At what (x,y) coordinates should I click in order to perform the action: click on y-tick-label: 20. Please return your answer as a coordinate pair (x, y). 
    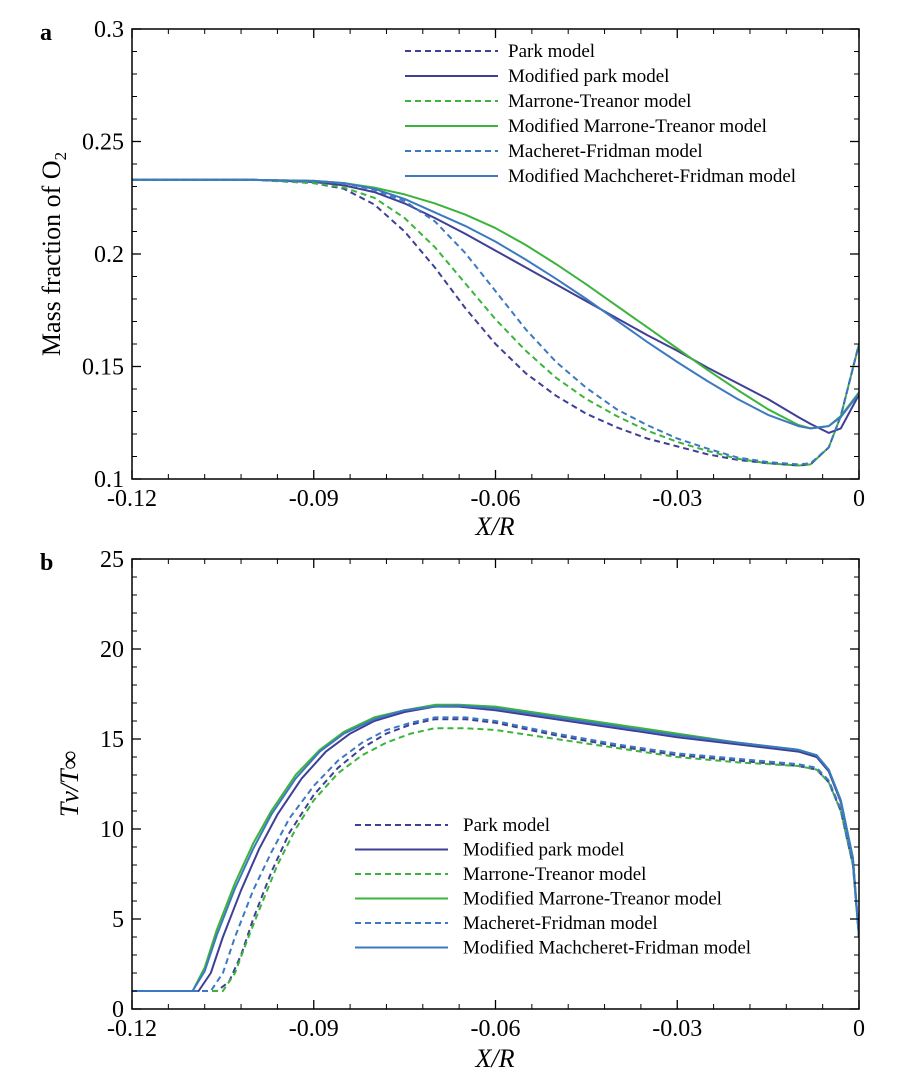
    Looking at the image, I should click on (112, 650).